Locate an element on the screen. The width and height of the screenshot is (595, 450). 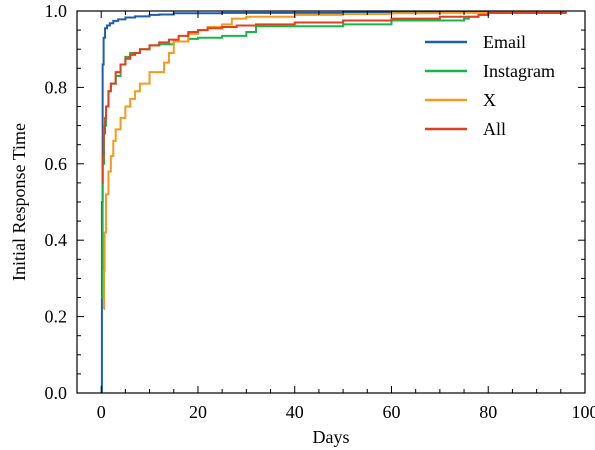
legend-label-instagram: Instagram is located at coordinates (519, 71).